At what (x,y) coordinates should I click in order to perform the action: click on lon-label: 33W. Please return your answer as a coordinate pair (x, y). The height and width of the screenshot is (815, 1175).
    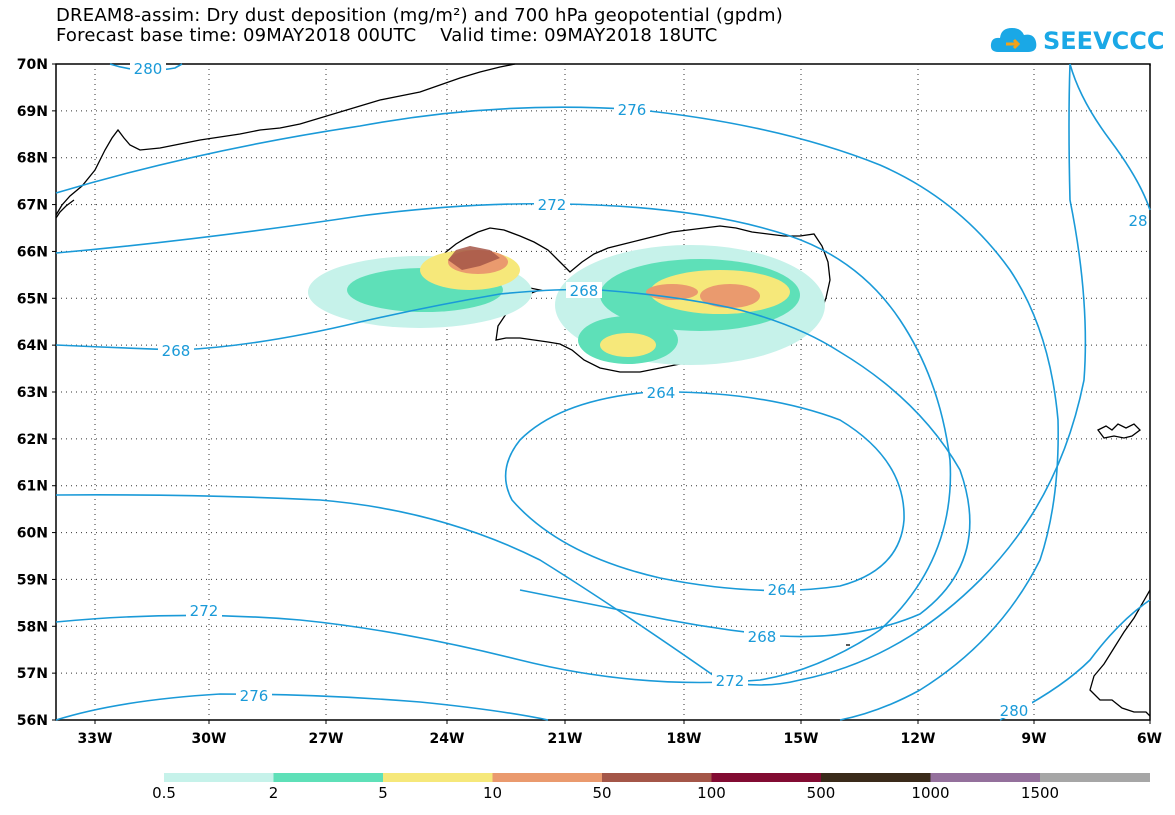
    Looking at the image, I should click on (95, 739).